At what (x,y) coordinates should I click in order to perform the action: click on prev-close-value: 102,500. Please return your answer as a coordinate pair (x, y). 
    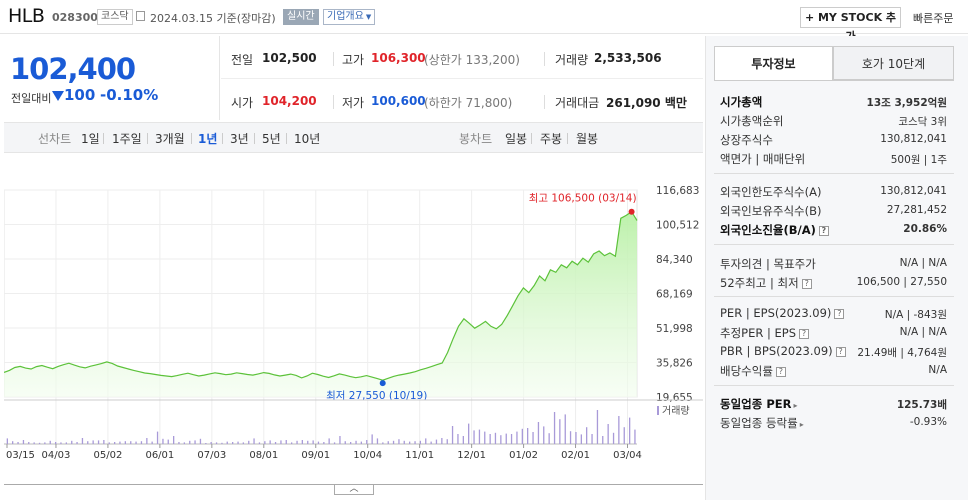
    Looking at the image, I should click on (289, 58).